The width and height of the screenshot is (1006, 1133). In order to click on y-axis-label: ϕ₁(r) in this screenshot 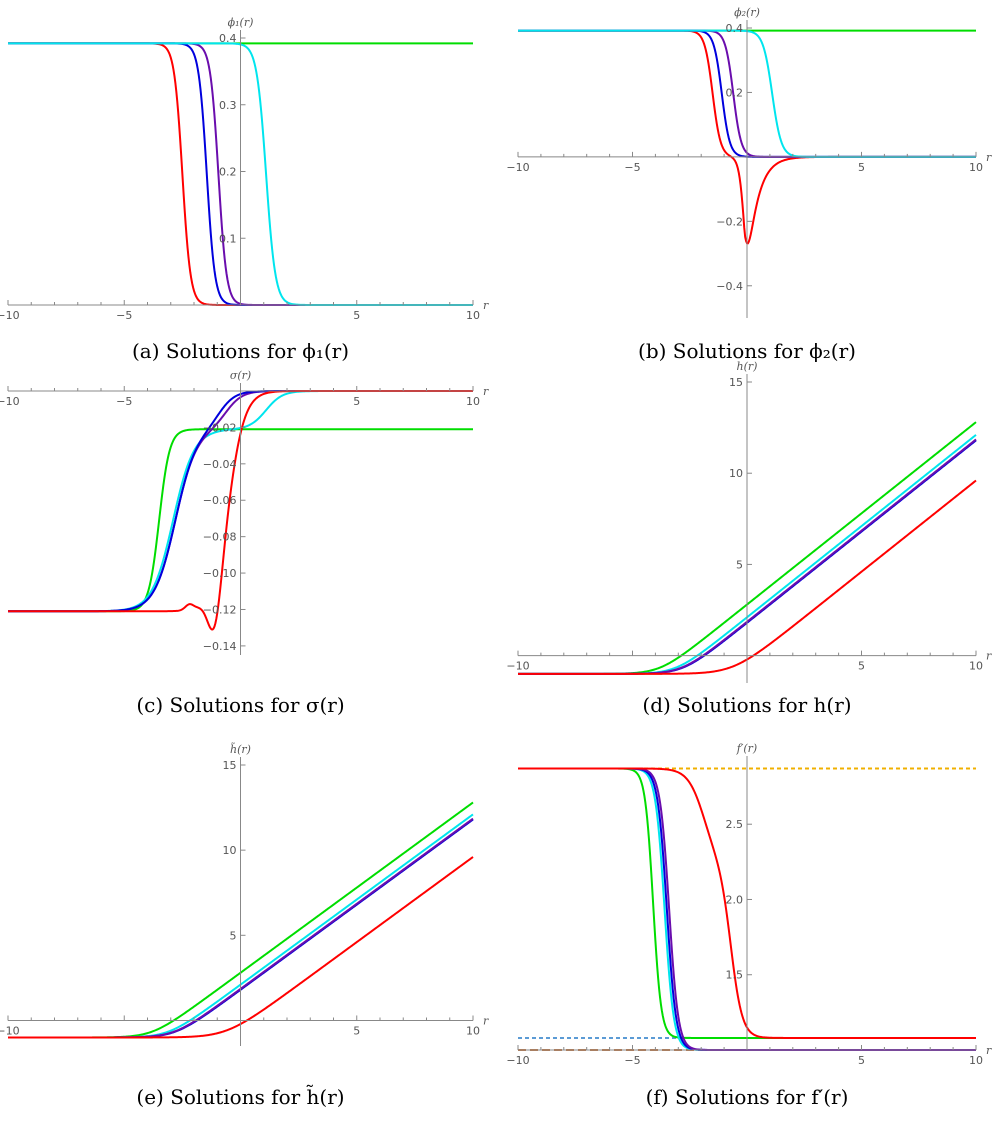, I will do `click(241, 22)`.